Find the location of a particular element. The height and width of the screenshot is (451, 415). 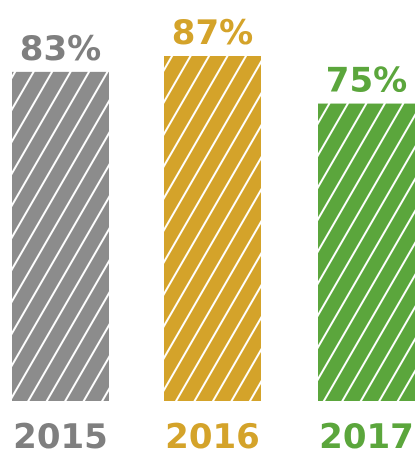

value-label-2017: 75% is located at coordinates (366, 81).